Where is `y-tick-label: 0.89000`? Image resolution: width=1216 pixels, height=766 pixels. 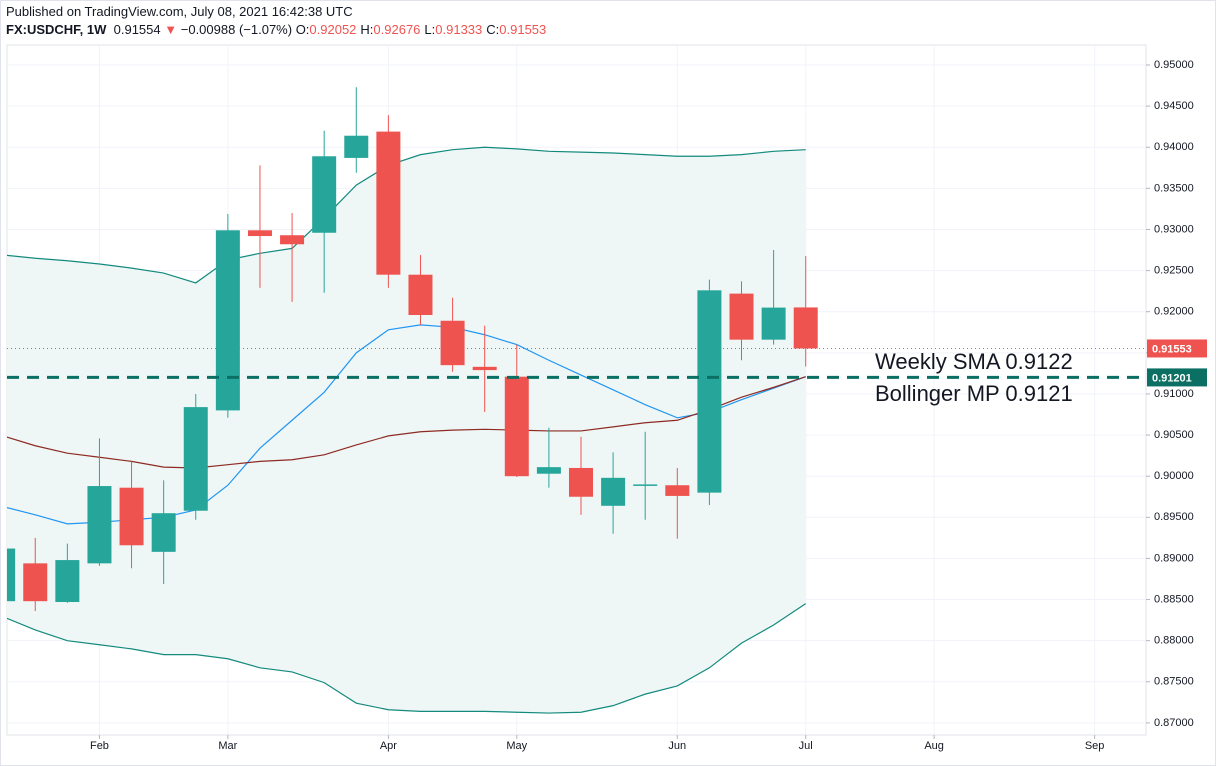
y-tick-label: 0.89000 is located at coordinates (1174, 558).